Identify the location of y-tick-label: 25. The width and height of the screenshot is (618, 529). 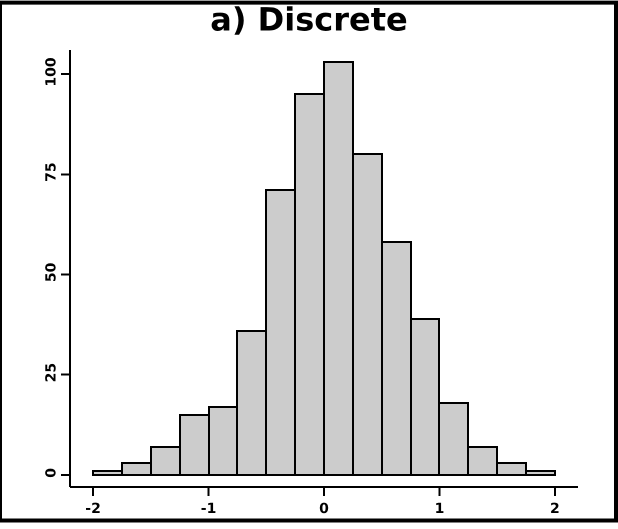
(51, 372).